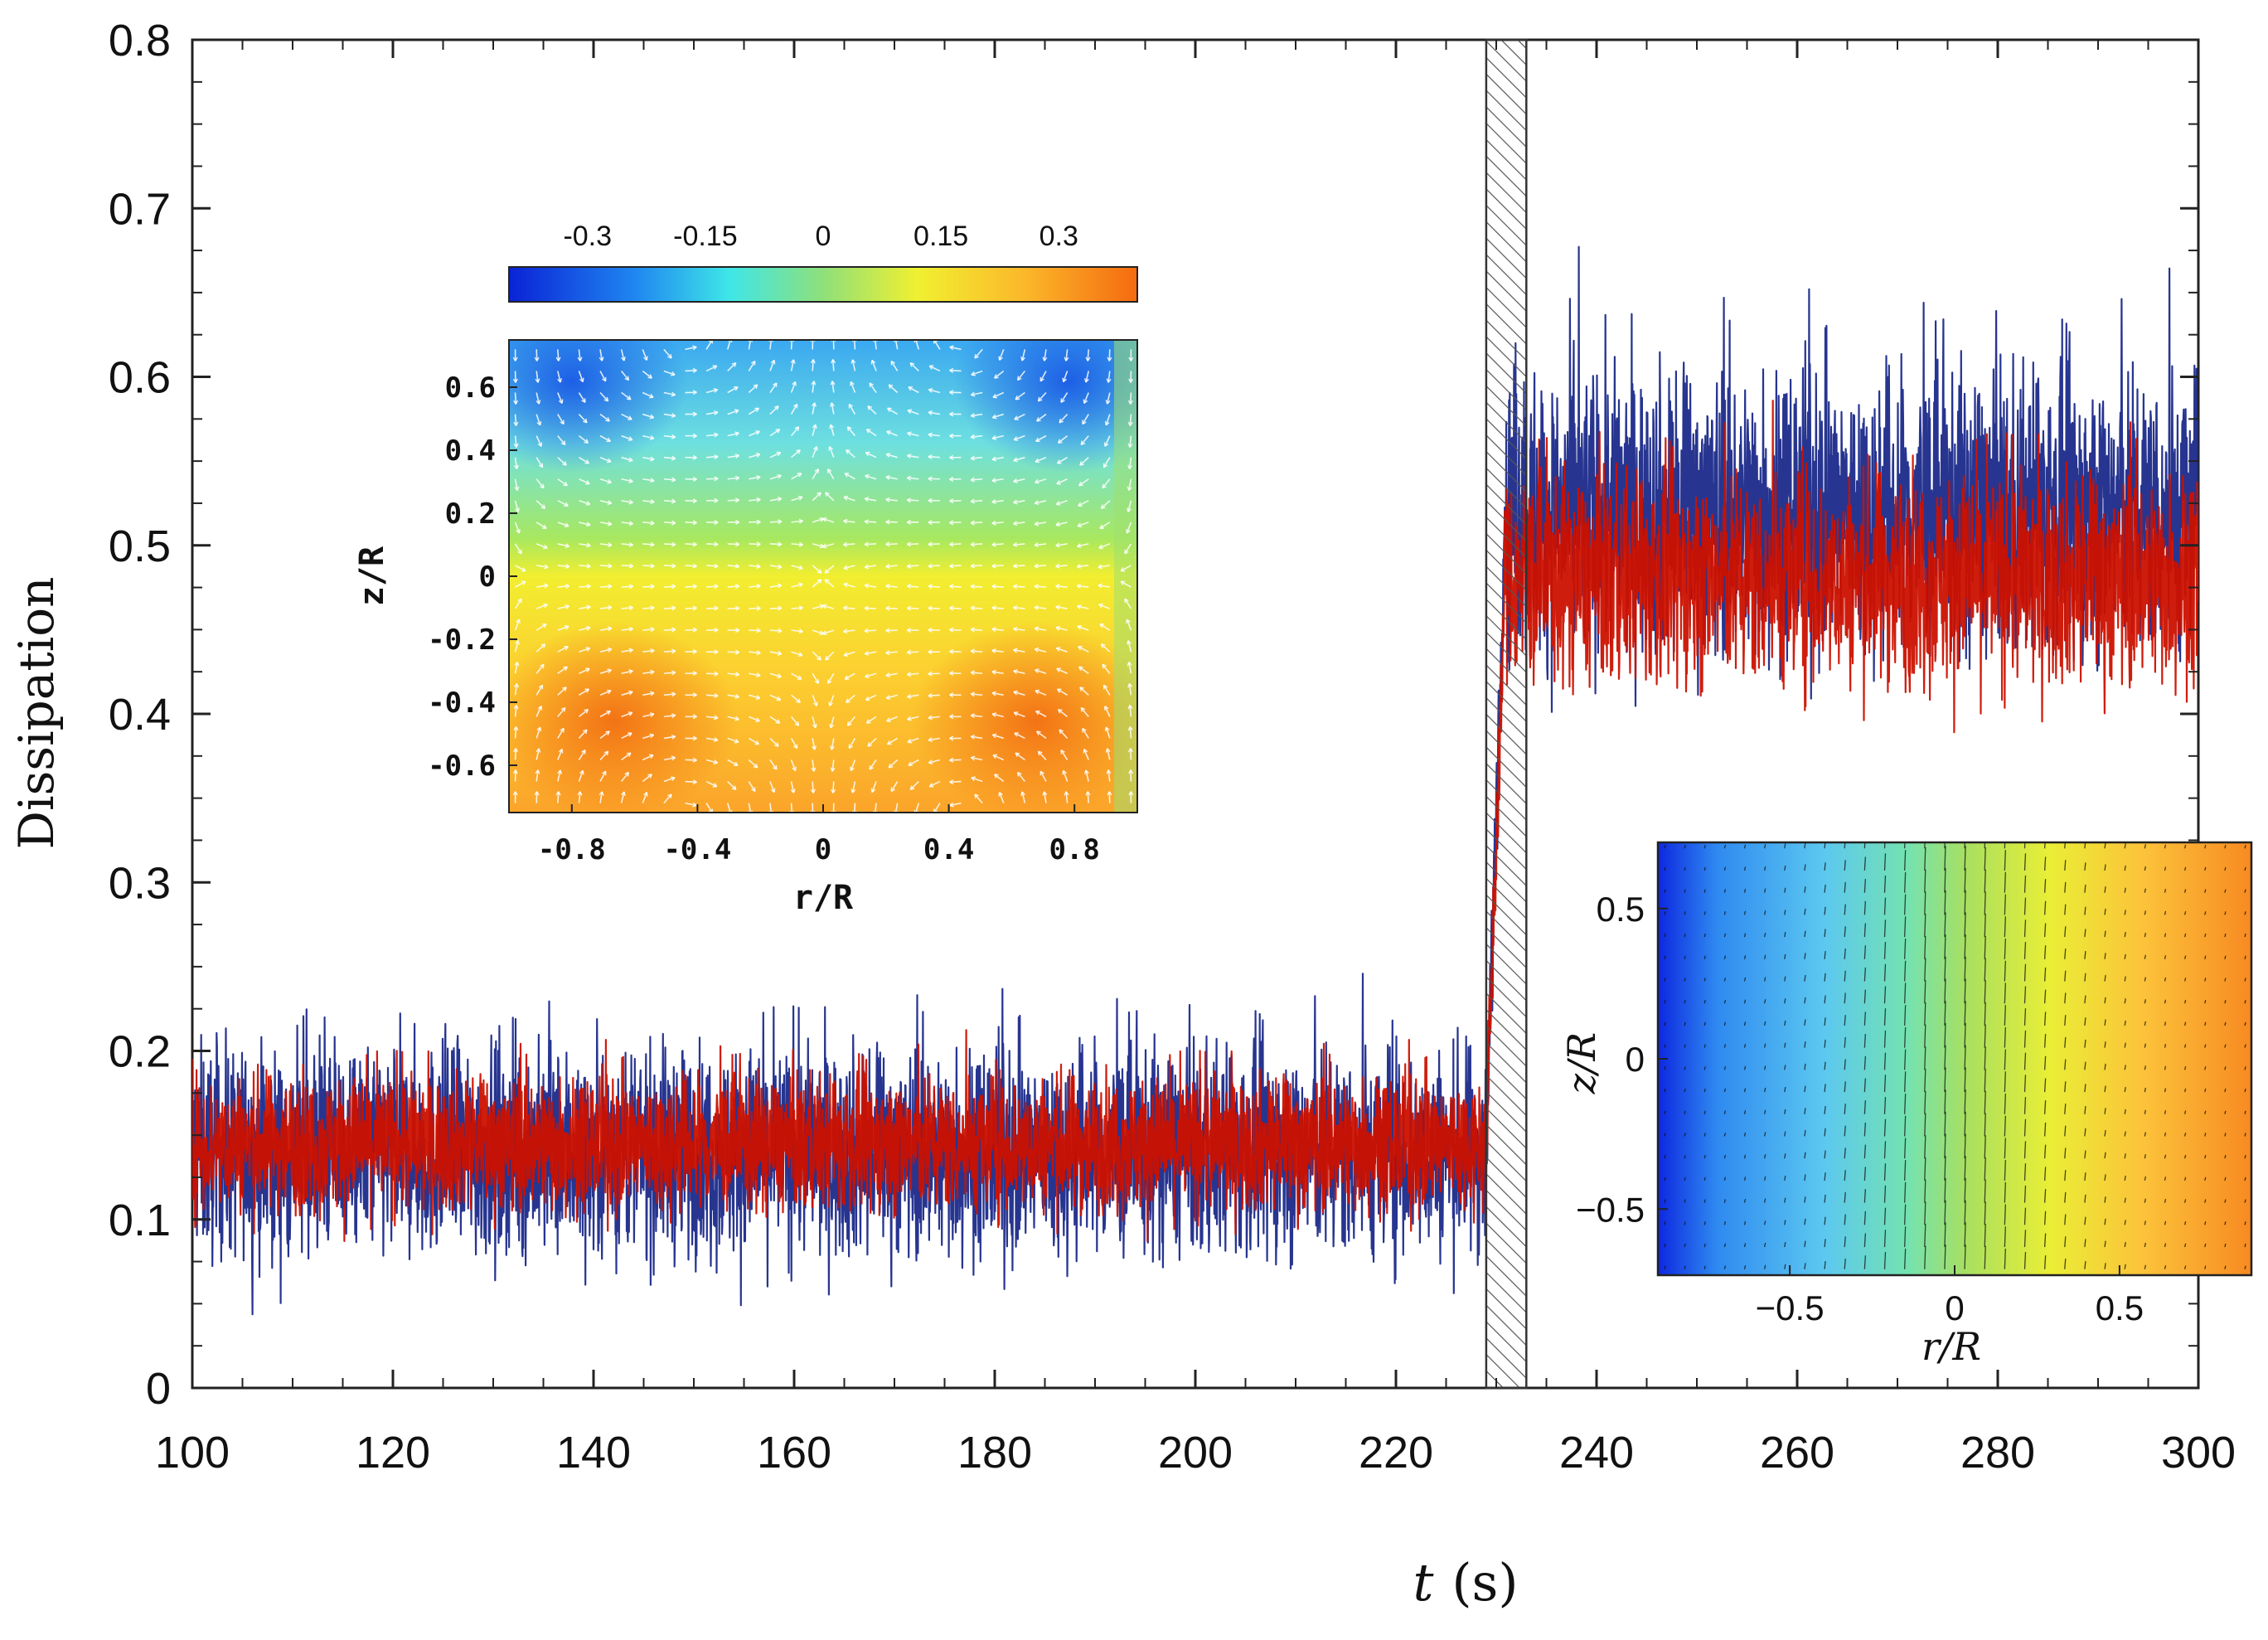 The width and height of the screenshot is (2268, 1640). Describe the element at coordinates (140, 715) in the screenshot. I see `y-tick-label: 0.4` at that location.